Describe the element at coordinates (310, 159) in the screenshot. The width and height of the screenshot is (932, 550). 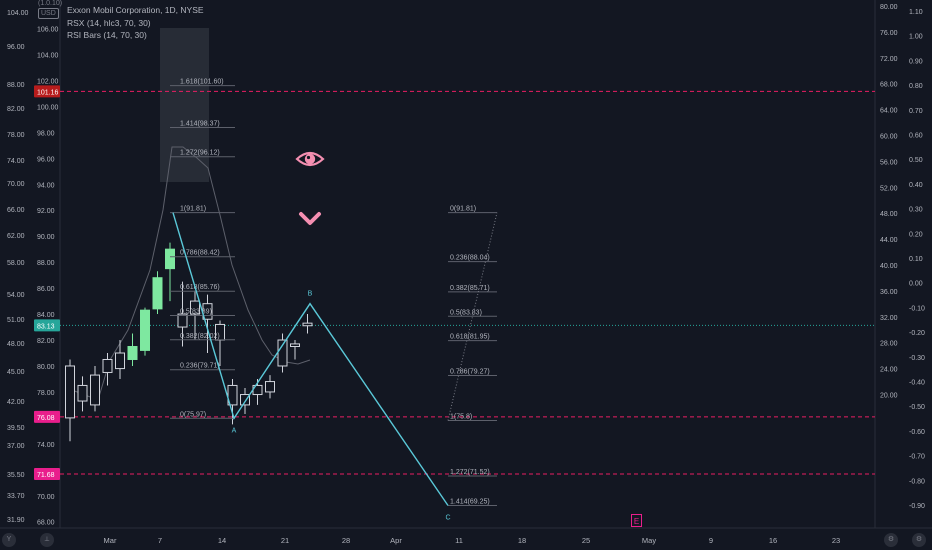
I see `eye-icon` at that location.